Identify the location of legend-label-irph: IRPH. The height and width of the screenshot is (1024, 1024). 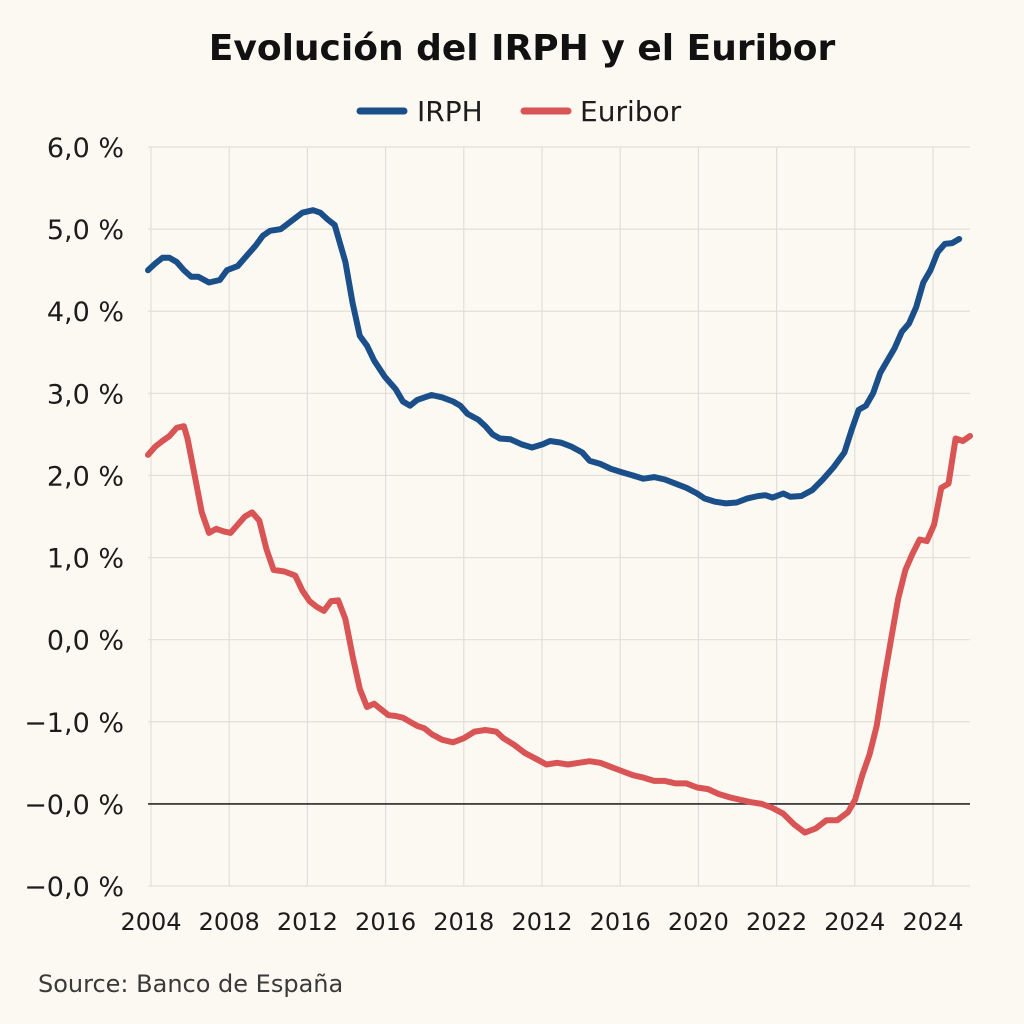
(450, 111).